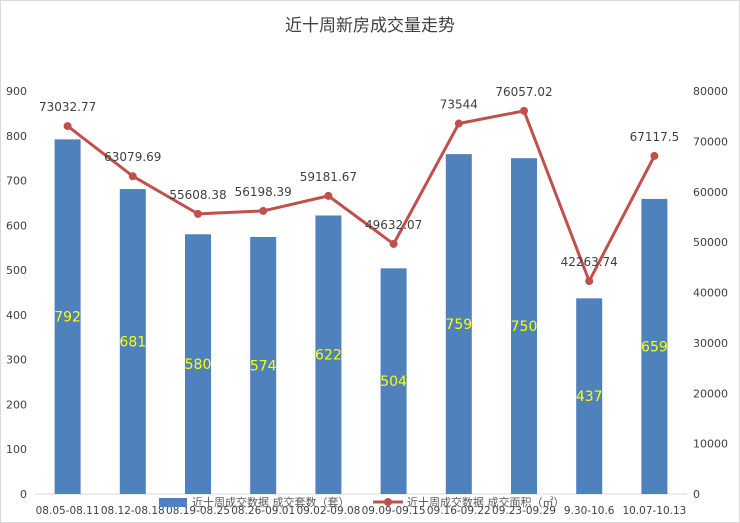 The image size is (740, 523). What do you see at coordinates (16, 404) in the screenshot?
I see `y-left-tick-label: 200` at bounding box center [16, 404].